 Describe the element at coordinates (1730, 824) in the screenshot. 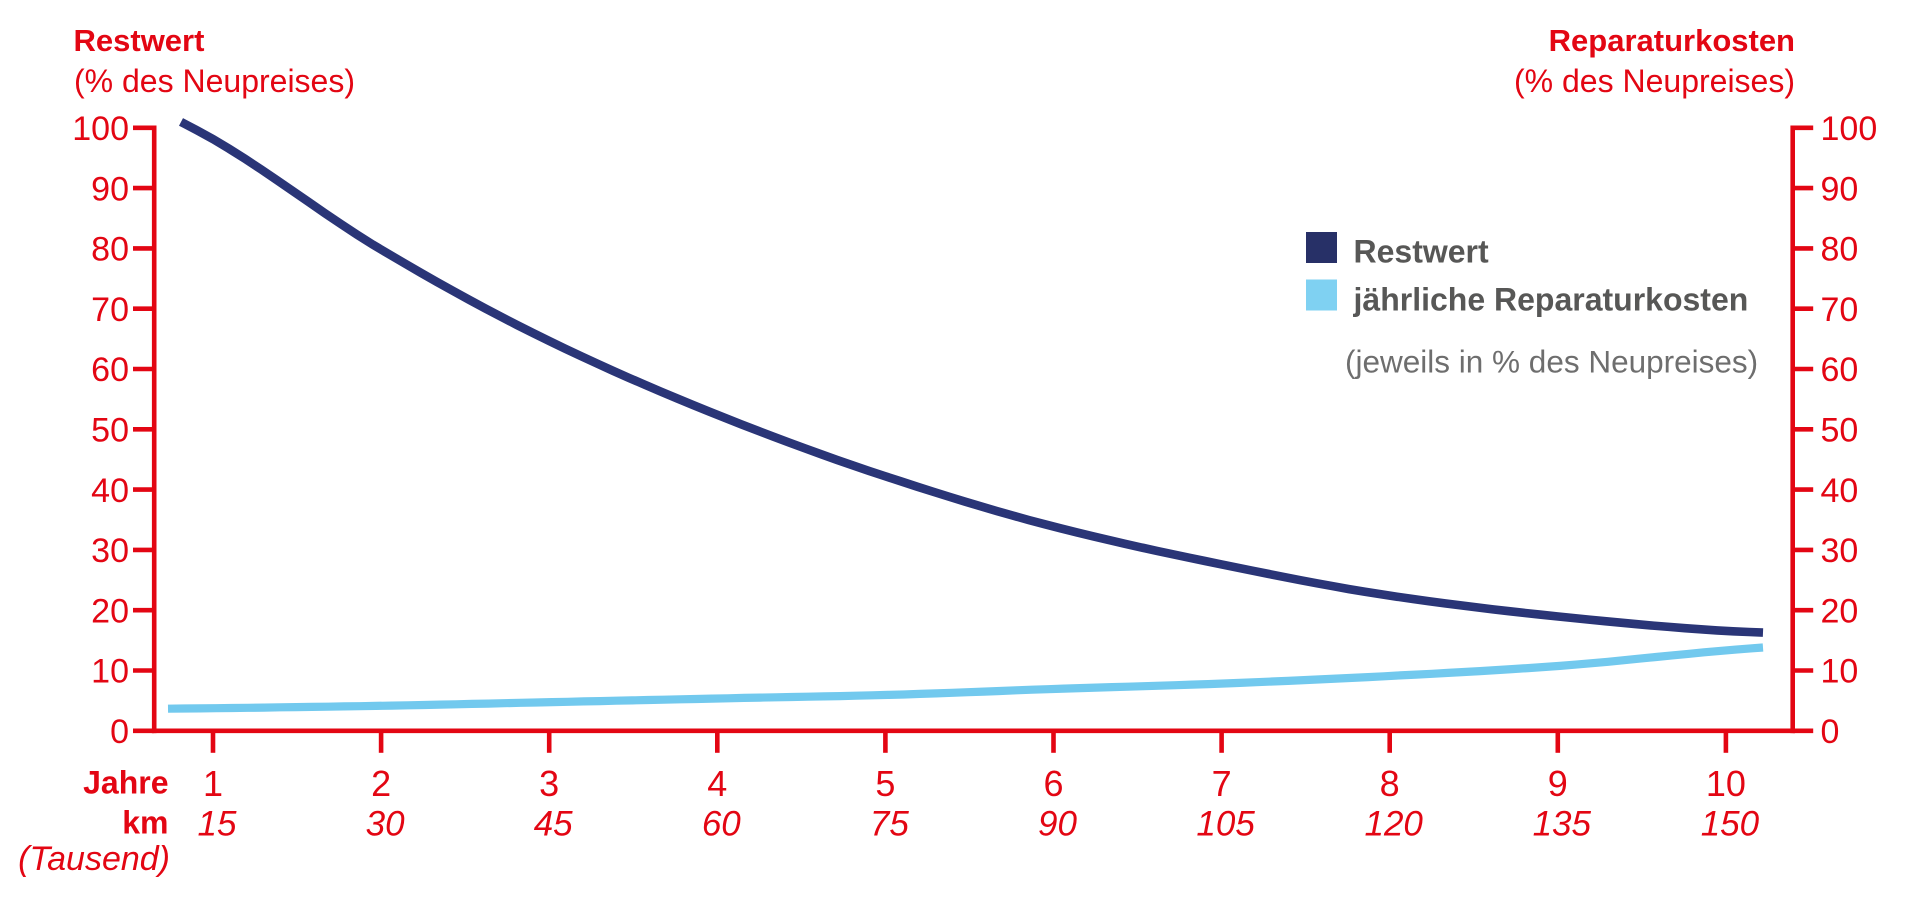

I see `svg-text: 150` at that location.